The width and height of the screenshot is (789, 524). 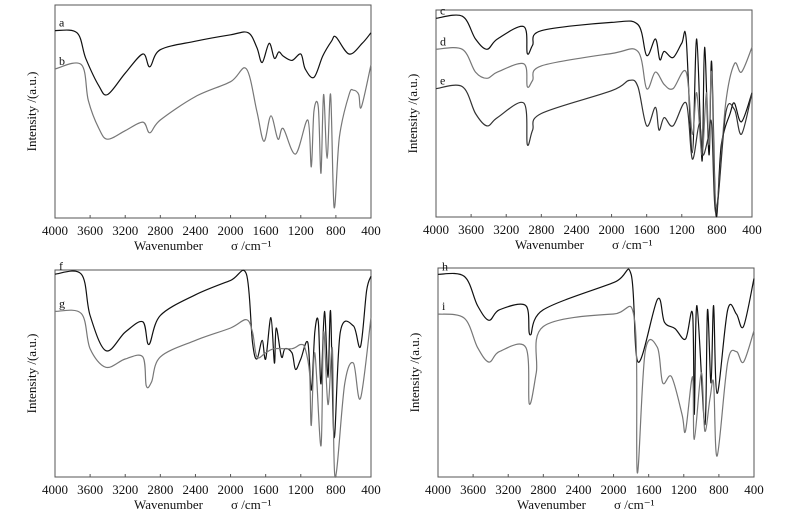 I want to click on series-label-g: g, so click(x=62, y=303).